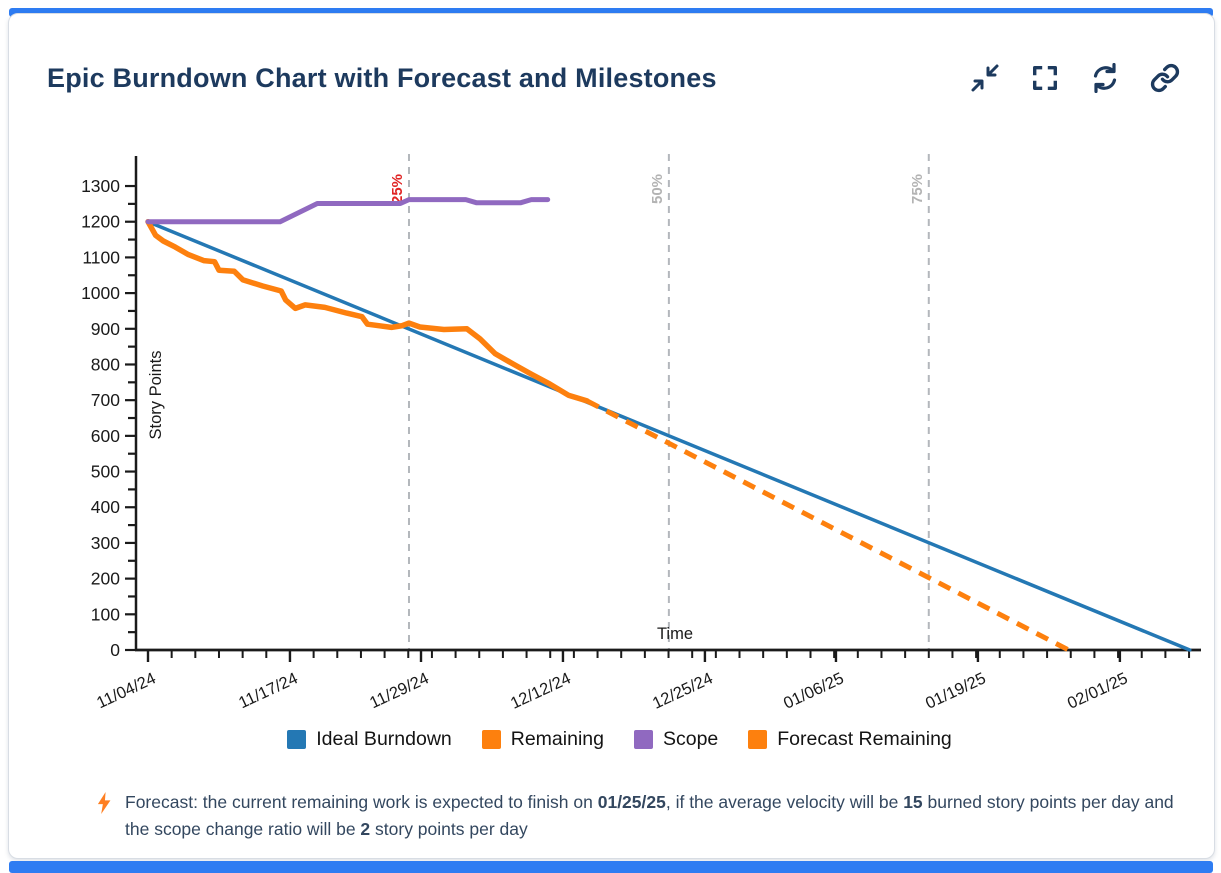 This screenshot has height=873, width=1221. I want to click on legend-label: Forecast Remaining, so click(864, 739).